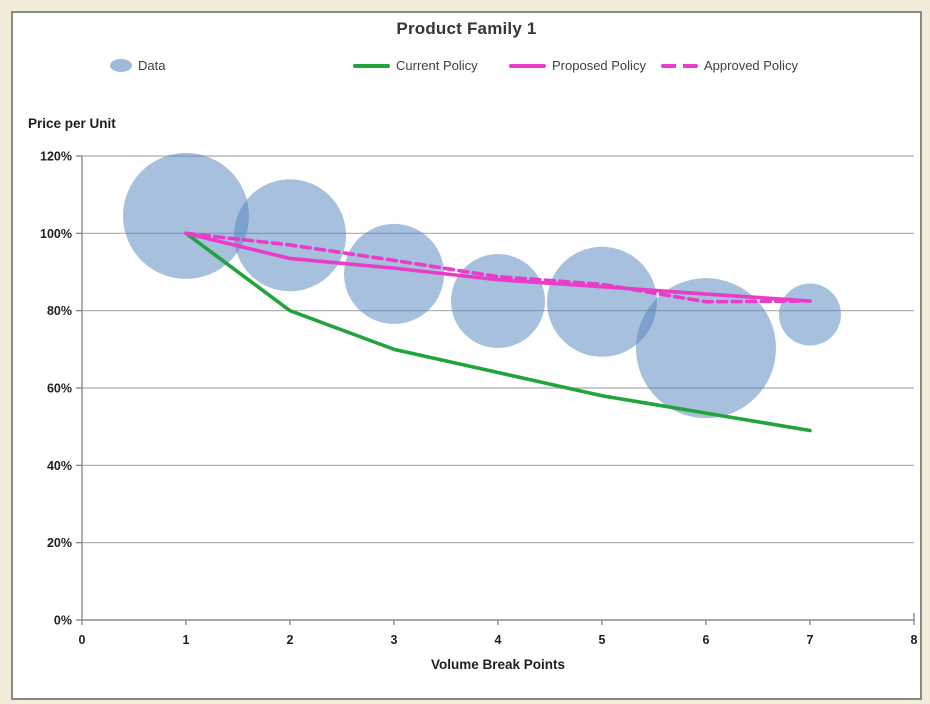 The height and width of the screenshot is (704, 930). Describe the element at coordinates (810, 640) in the screenshot. I see `x-tick-label: 7` at that location.